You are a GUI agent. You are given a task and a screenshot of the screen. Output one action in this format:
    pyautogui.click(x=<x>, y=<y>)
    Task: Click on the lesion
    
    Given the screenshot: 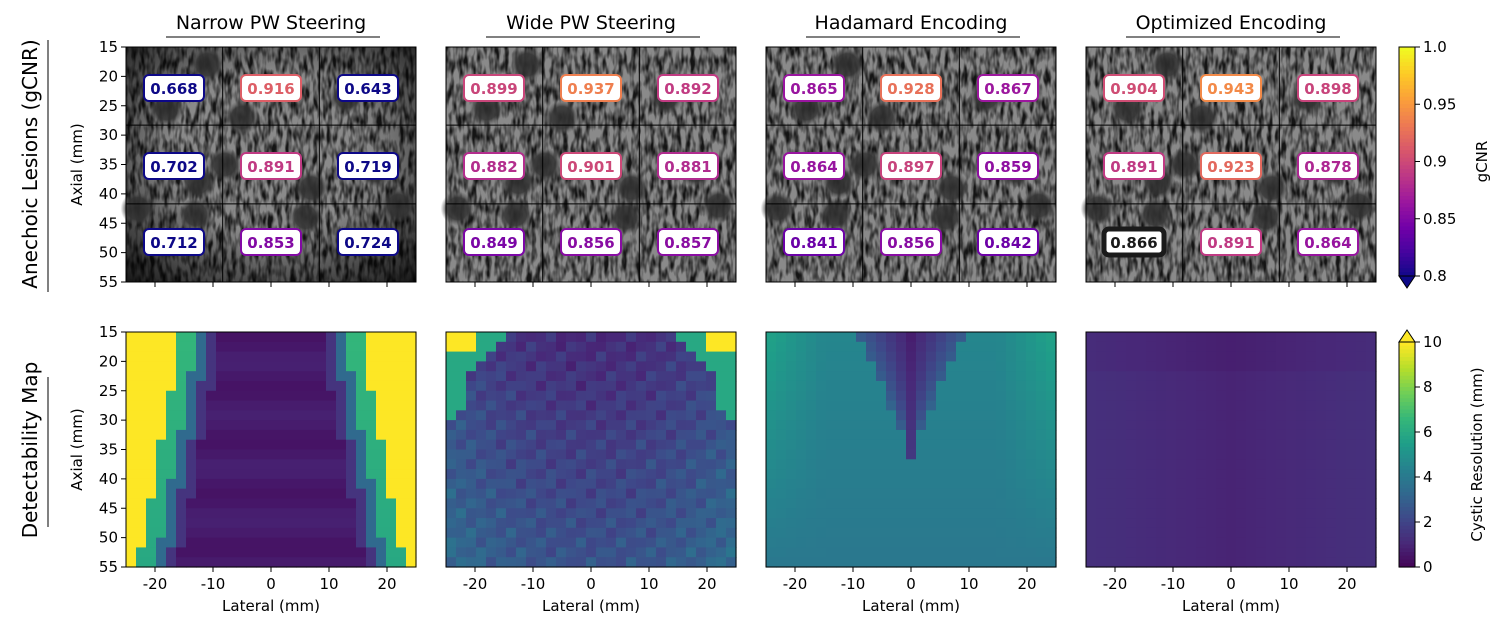 What is the action you would take?
    pyautogui.click(x=945, y=217)
    